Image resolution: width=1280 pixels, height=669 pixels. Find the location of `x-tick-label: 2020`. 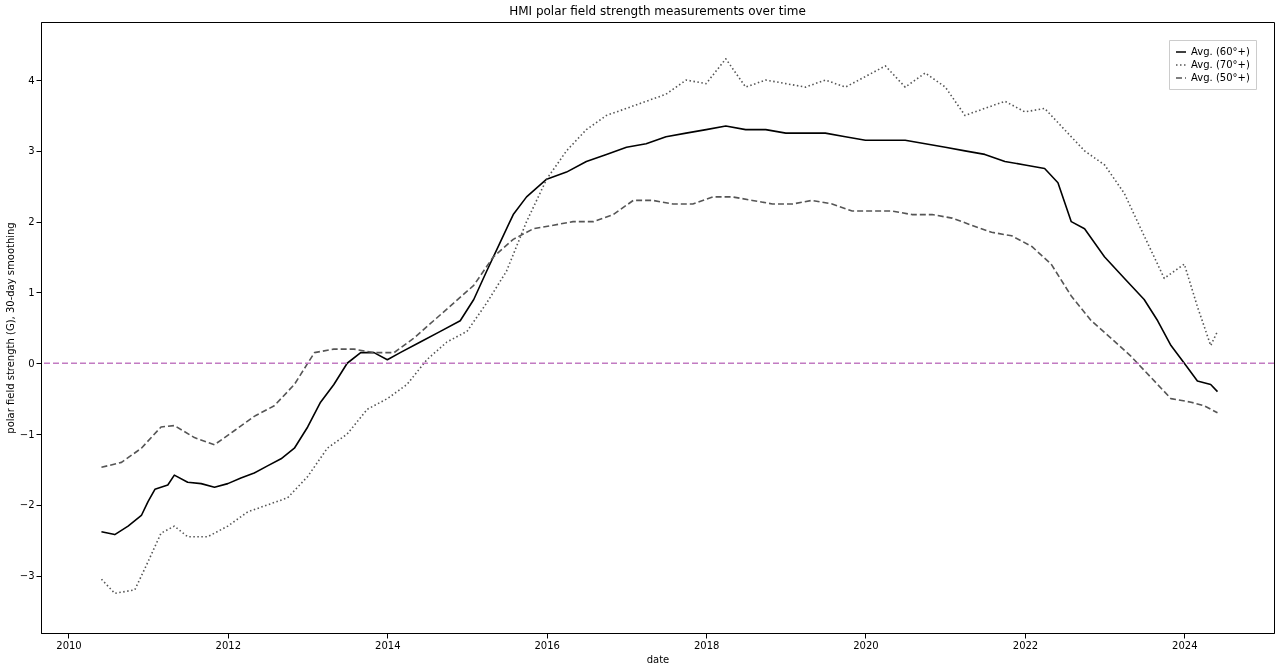

x-tick-label: 2020 is located at coordinates (866, 645).